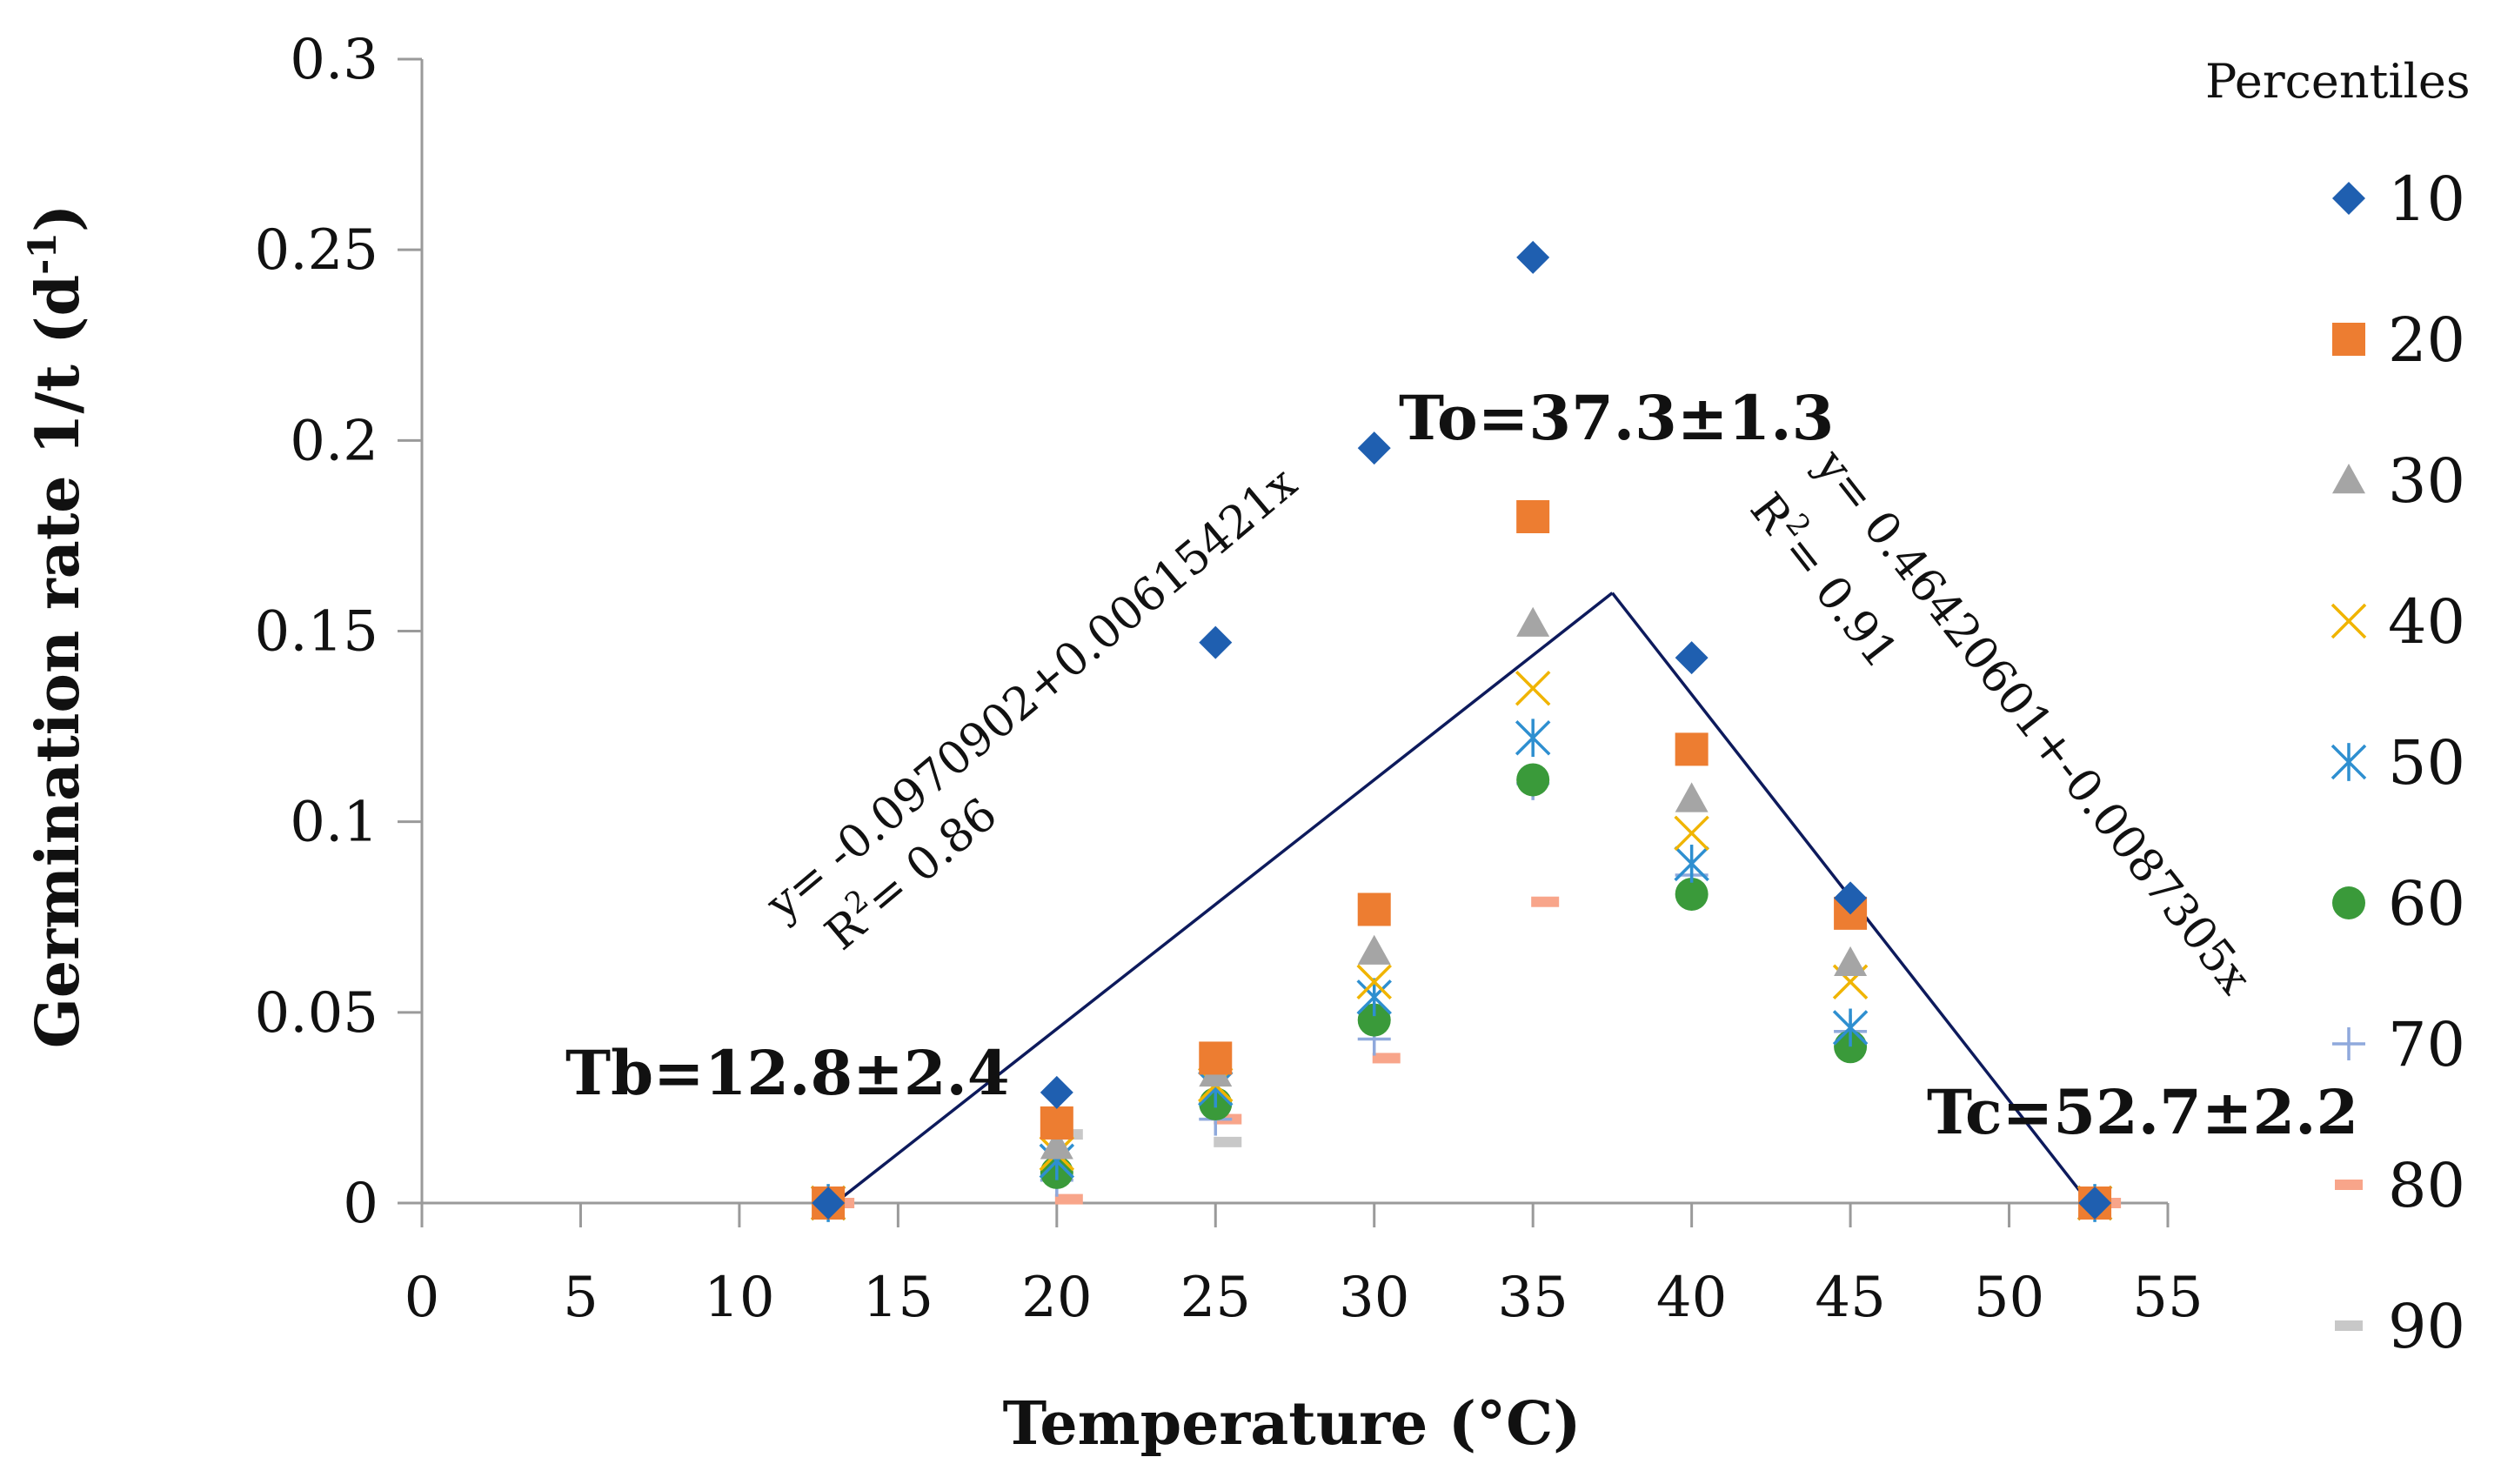 The height and width of the screenshot is (1484, 2501). I want to click on right-equation: y= 0.46420601+-0.0087305x, so click(2032, 721).